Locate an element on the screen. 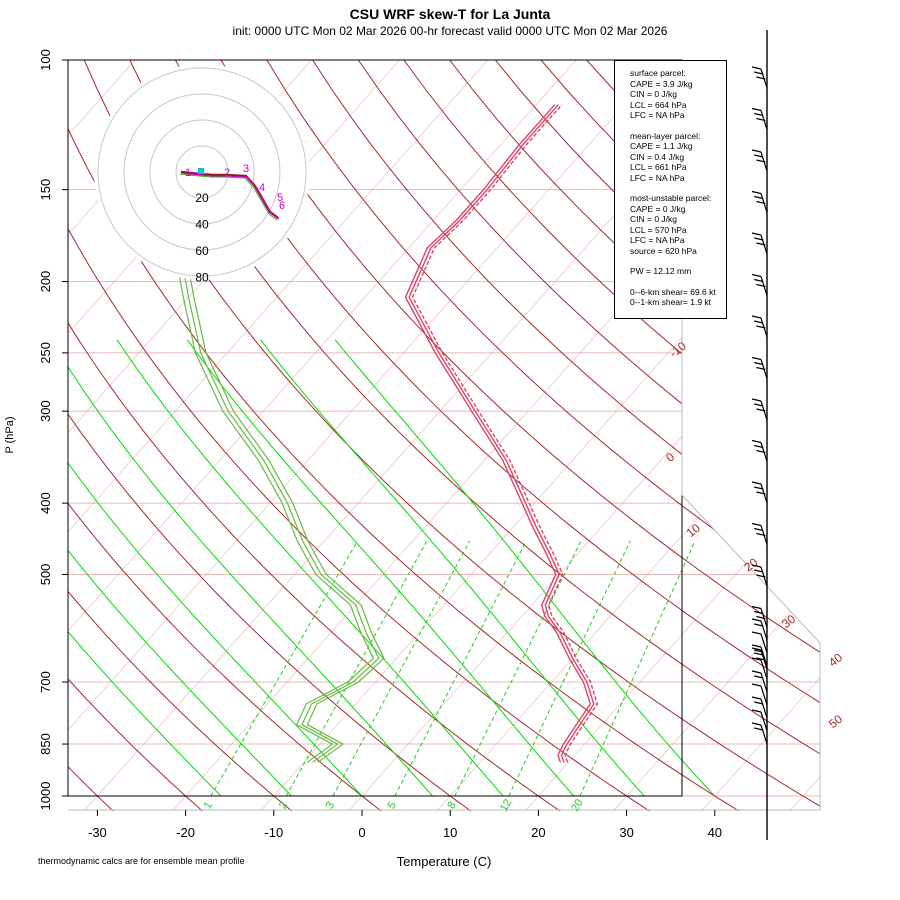 The width and height of the screenshot is (900, 900). hodograph-ring-label: 80 is located at coordinates (202, 278).